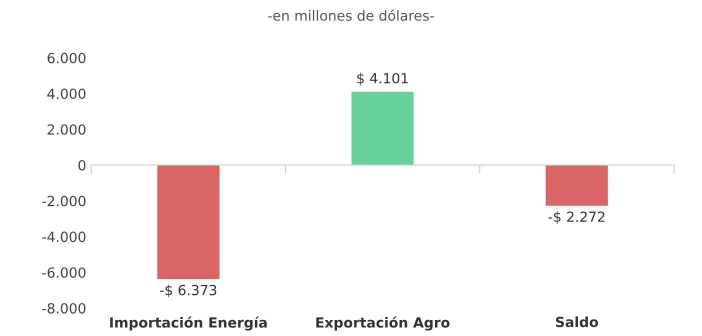 The height and width of the screenshot is (336, 702). Describe the element at coordinates (188, 323) in the screenshot. I see `x-tick-label: Importación Energía` at that location.